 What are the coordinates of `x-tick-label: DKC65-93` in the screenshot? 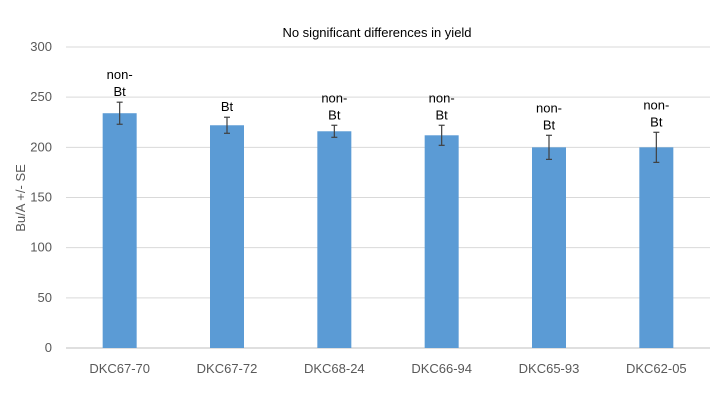 It's located at (549, 368).